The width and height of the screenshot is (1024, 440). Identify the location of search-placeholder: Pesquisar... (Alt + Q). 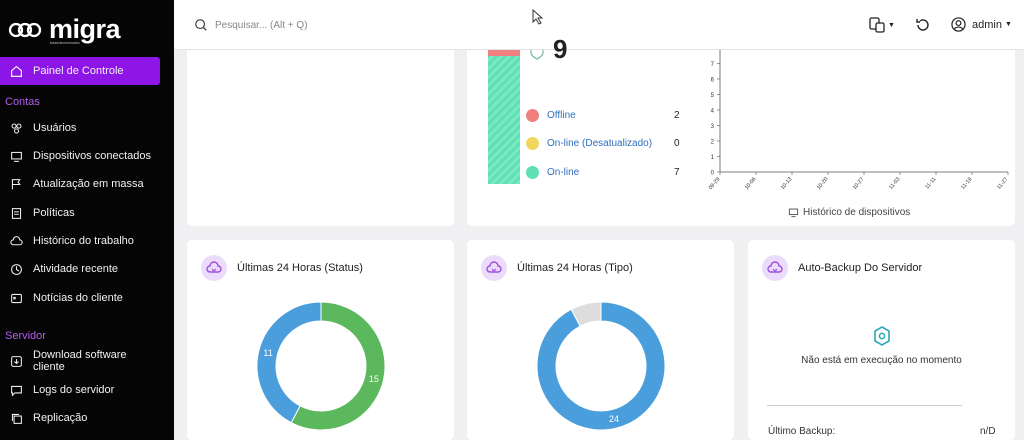
(261, 25).